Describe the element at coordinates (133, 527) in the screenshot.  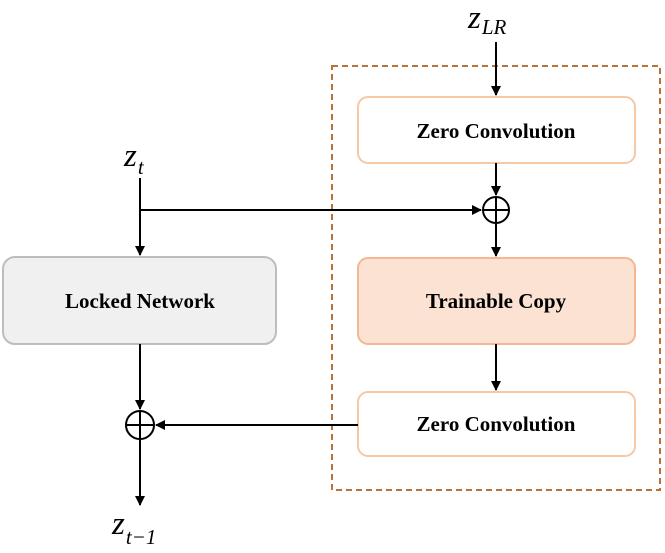
I see `z-t-minus-1-label: zt−1` at that location.